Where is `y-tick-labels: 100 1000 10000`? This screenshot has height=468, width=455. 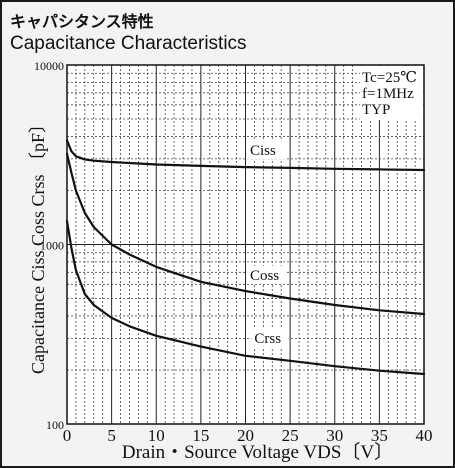 y-tick-labels: 100 1000 10000 is located at coordinates (49, 245).